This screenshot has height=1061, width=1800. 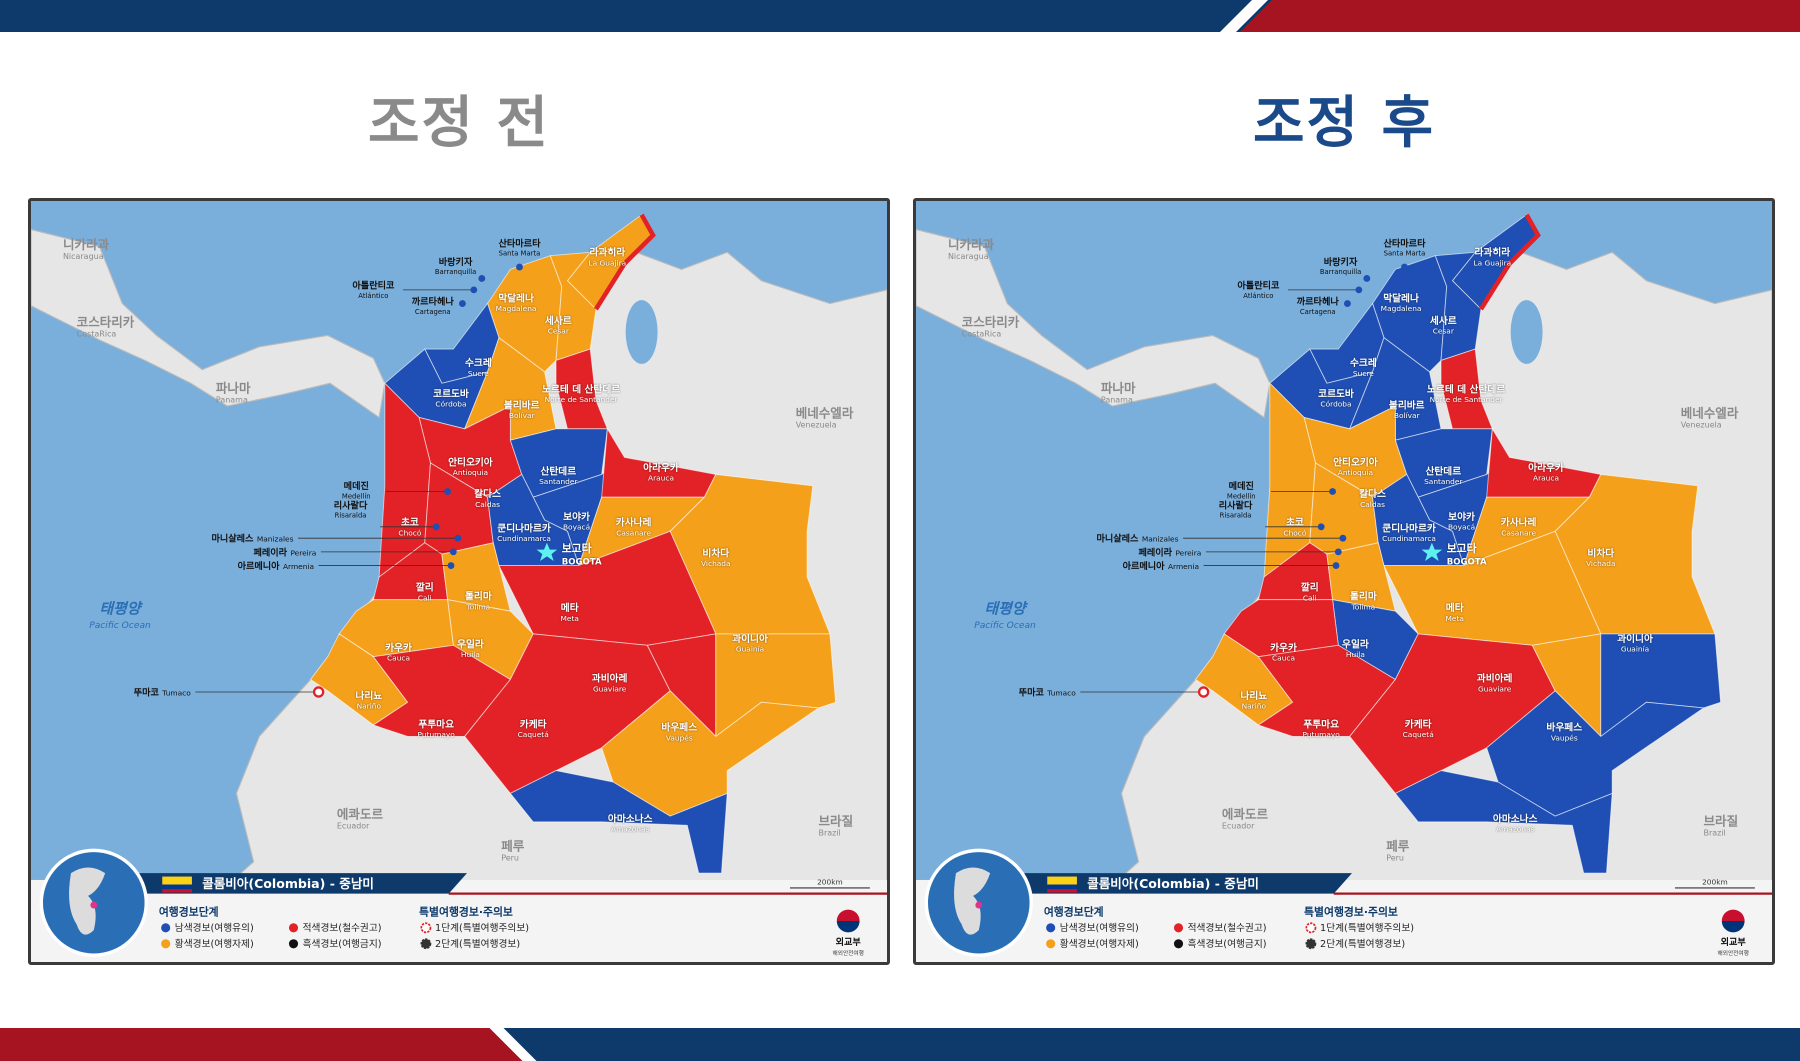 What do you see at coordinates (1418, 734) in the screenshot?
I see `label-en: Caquetá` at bounding box center [1418, 734].